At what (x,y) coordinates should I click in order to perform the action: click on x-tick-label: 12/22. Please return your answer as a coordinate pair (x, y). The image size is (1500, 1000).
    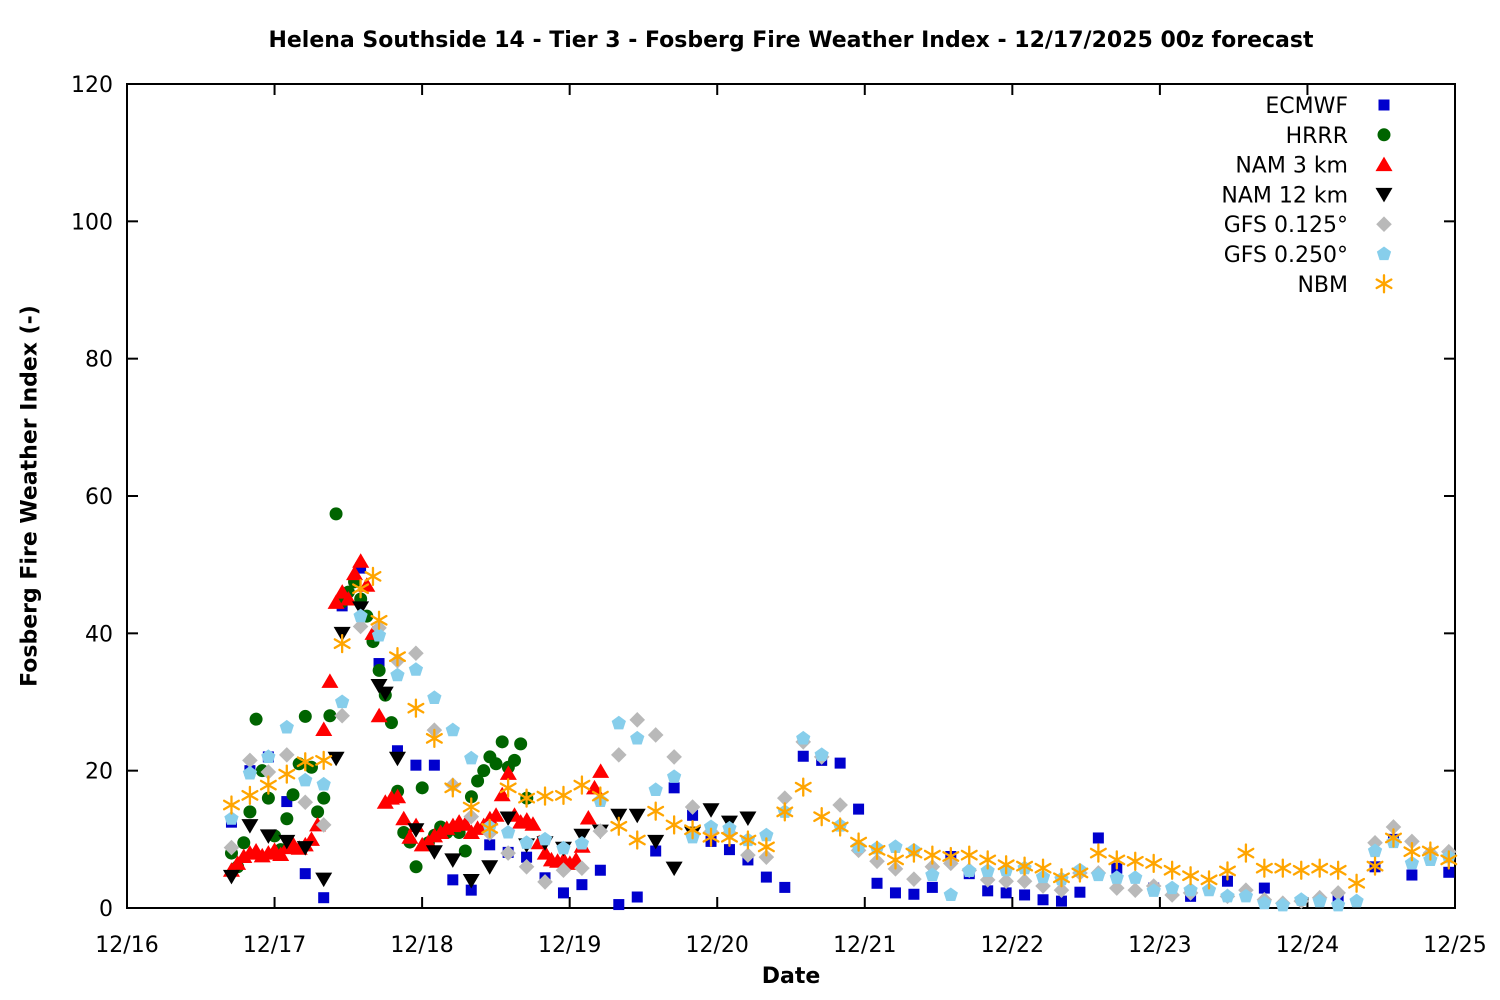
    Looking at the image, I should click on (1012, 945).